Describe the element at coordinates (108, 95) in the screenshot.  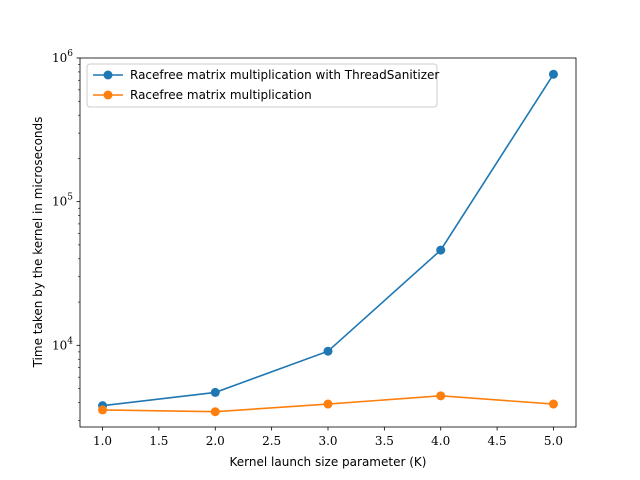
I see `legend-marker-plain` at that location.